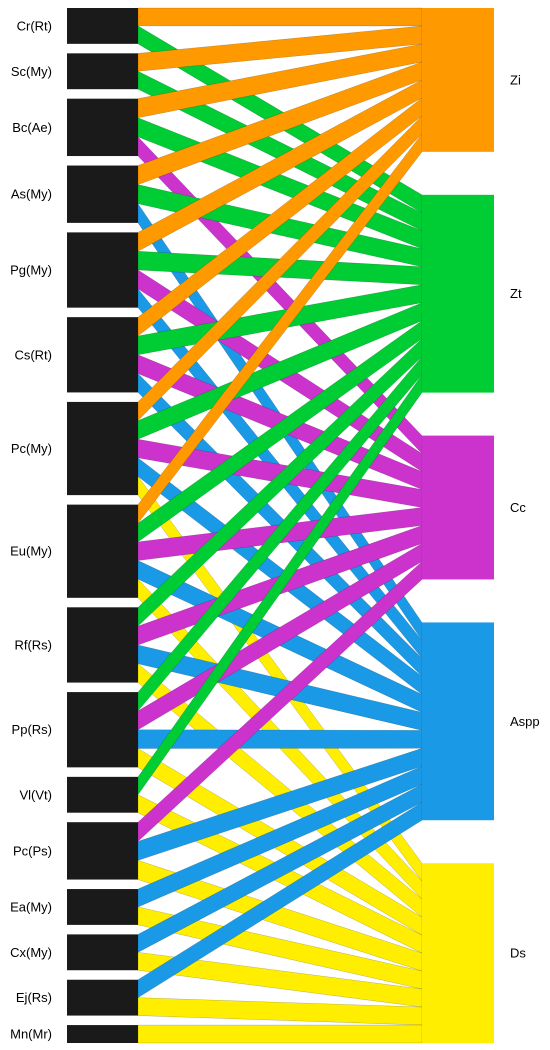  Describe the element at coordinates (33, 354) in the screenshot. I see `left-node-label-cs-rt: Cs(Rt)` at that location.